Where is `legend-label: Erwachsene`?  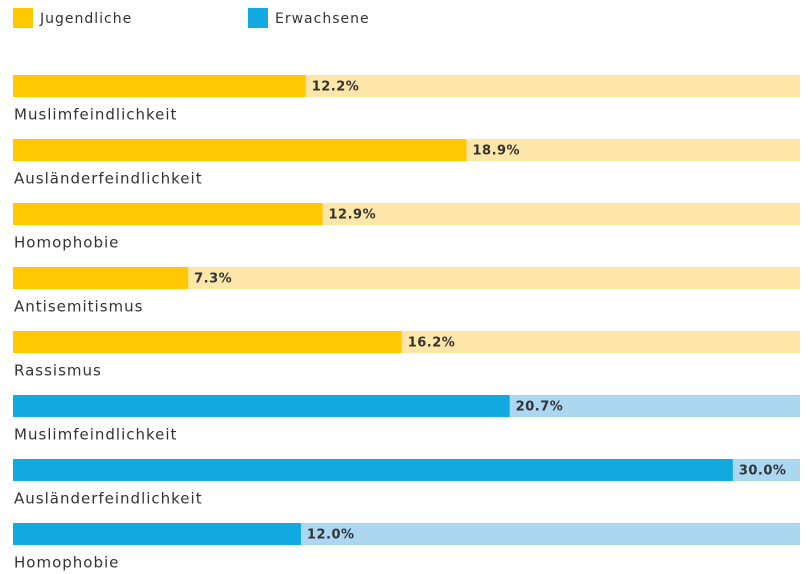
legend-label: Erwachsene is located at coordinates (322, 19).